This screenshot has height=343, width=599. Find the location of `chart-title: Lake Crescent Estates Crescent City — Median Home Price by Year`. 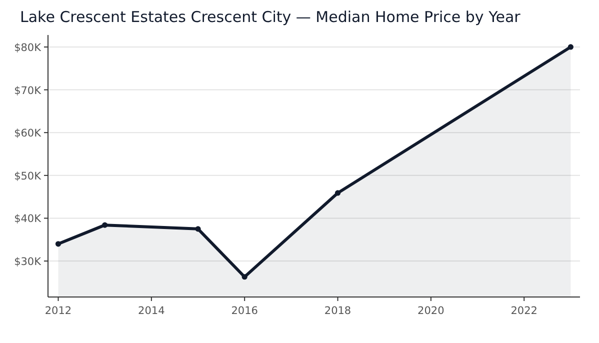

chart-title: Lake Crescent Estates Crescent City — Median Home Price by Year is located at coordinates (271, 17).